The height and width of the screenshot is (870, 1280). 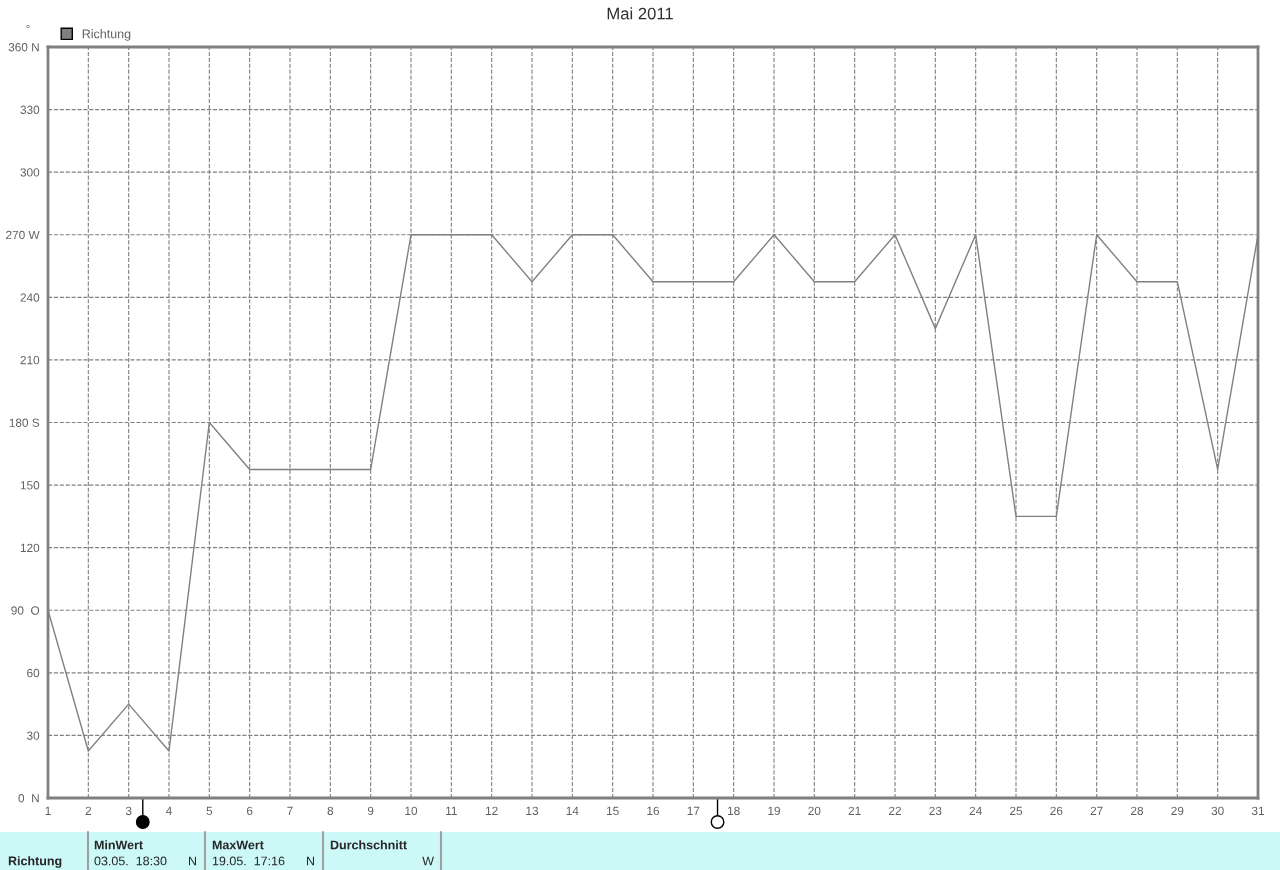 I want to click on text: 03.05. 18:30, so click(x=130, y=861).